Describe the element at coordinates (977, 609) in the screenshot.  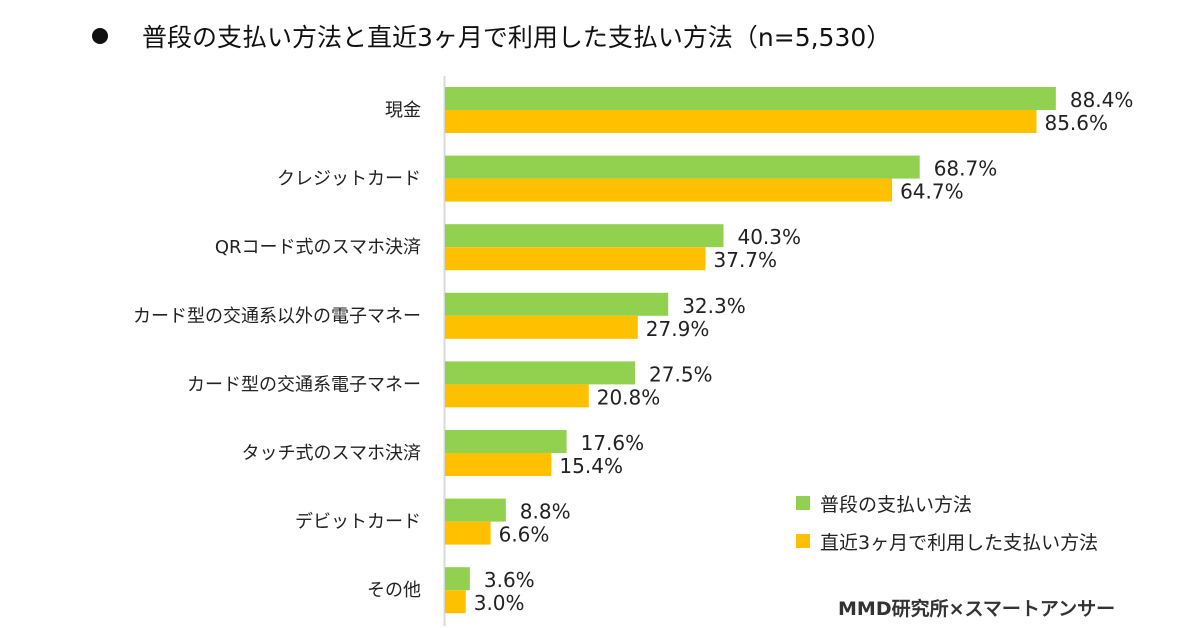
I see `source-credit: MMD研究所×スマートアンサー` at that location.